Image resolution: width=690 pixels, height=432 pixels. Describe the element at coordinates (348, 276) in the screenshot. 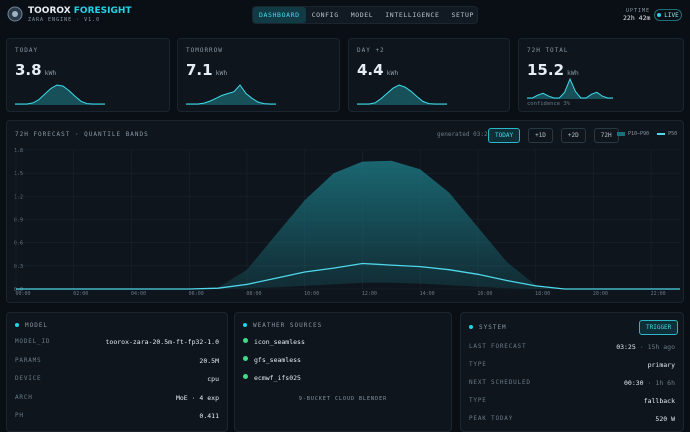

I see `median-line` at that location.